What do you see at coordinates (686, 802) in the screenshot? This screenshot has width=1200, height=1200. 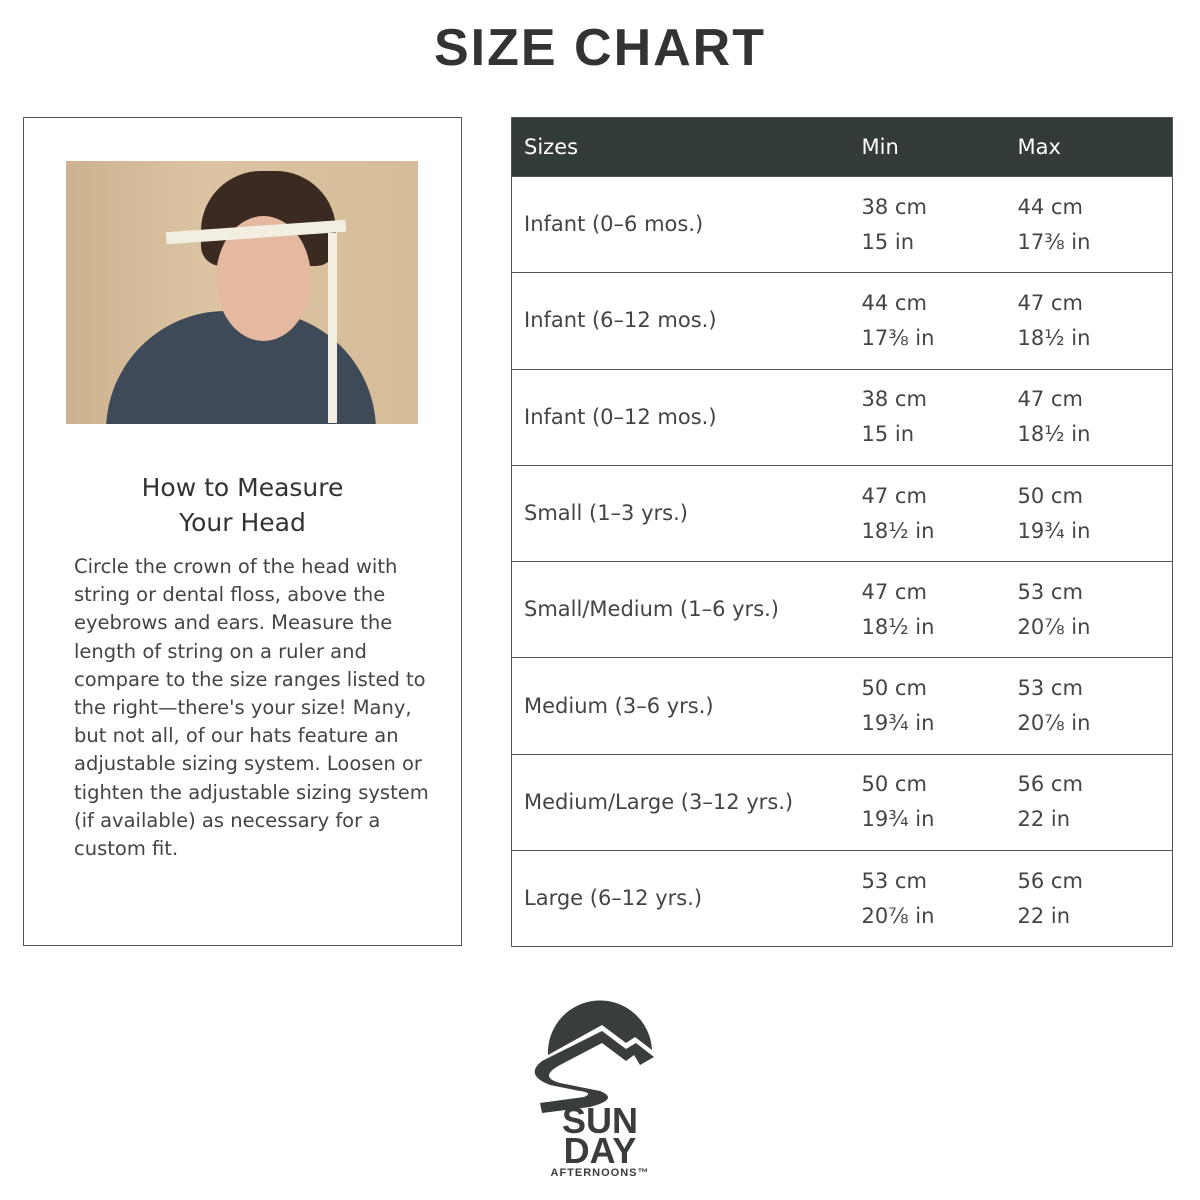 I see `size-cell: Medium/Large (3–12 yrs.)` at bounding box center [686, 802].